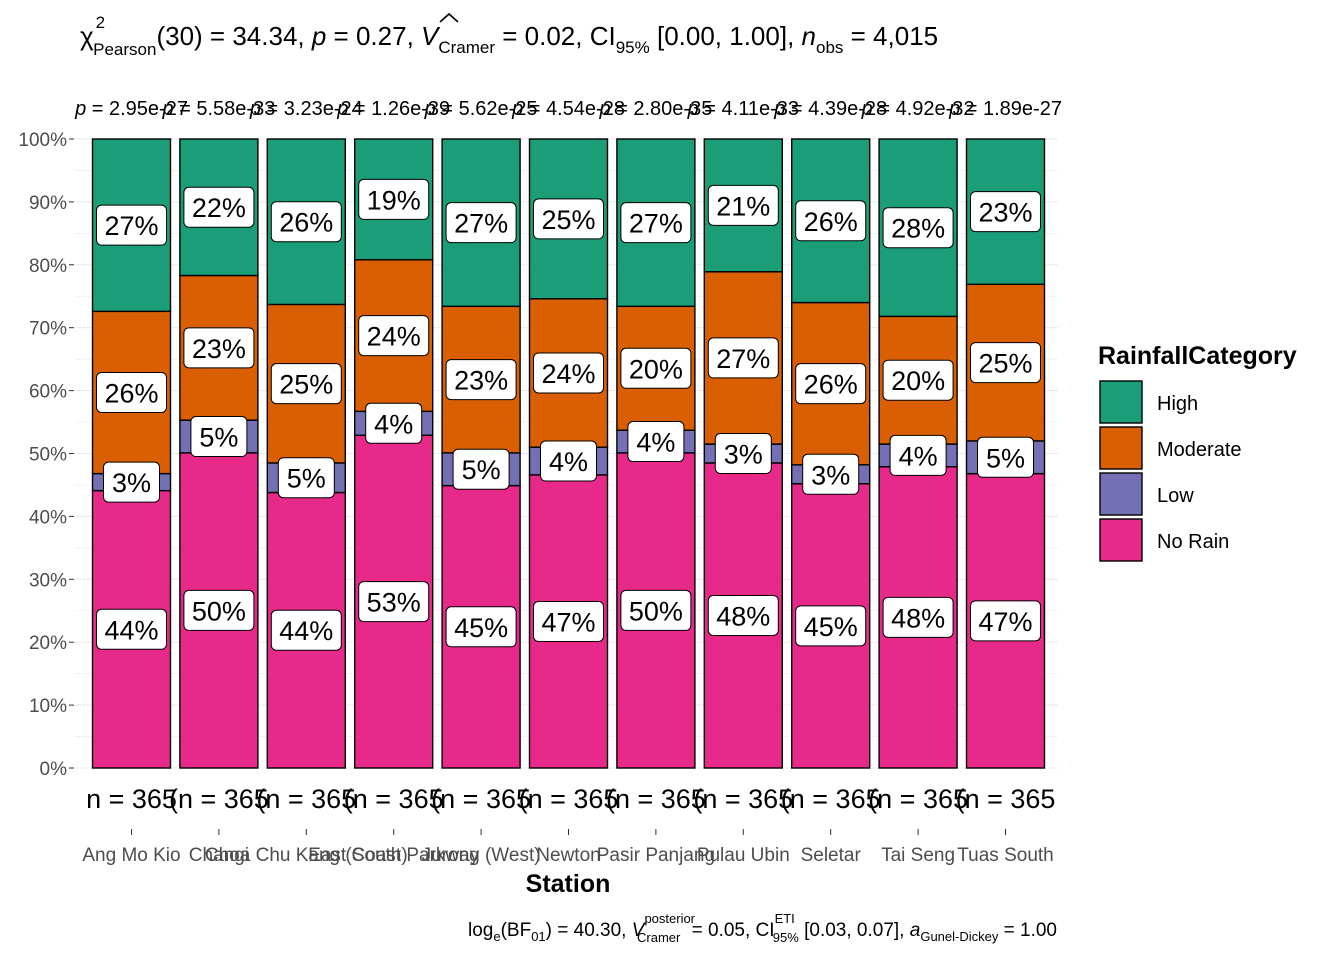 Image resolution: width=1344 pixels, height=960 pixels. What do you see at coordinates (257, 36) in the screenshot?
I see `subtitle-stat-value: = 34.34,` at bounding box center [257, 36].